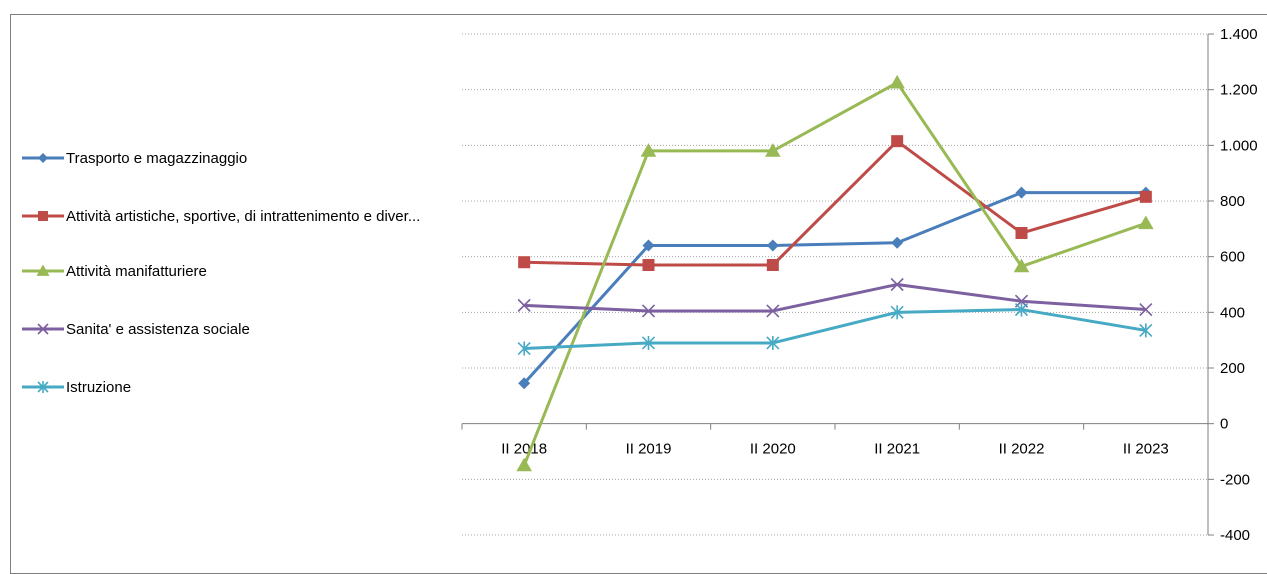  I want to click on x-tick-label: II 2022, so click(1022, 449).